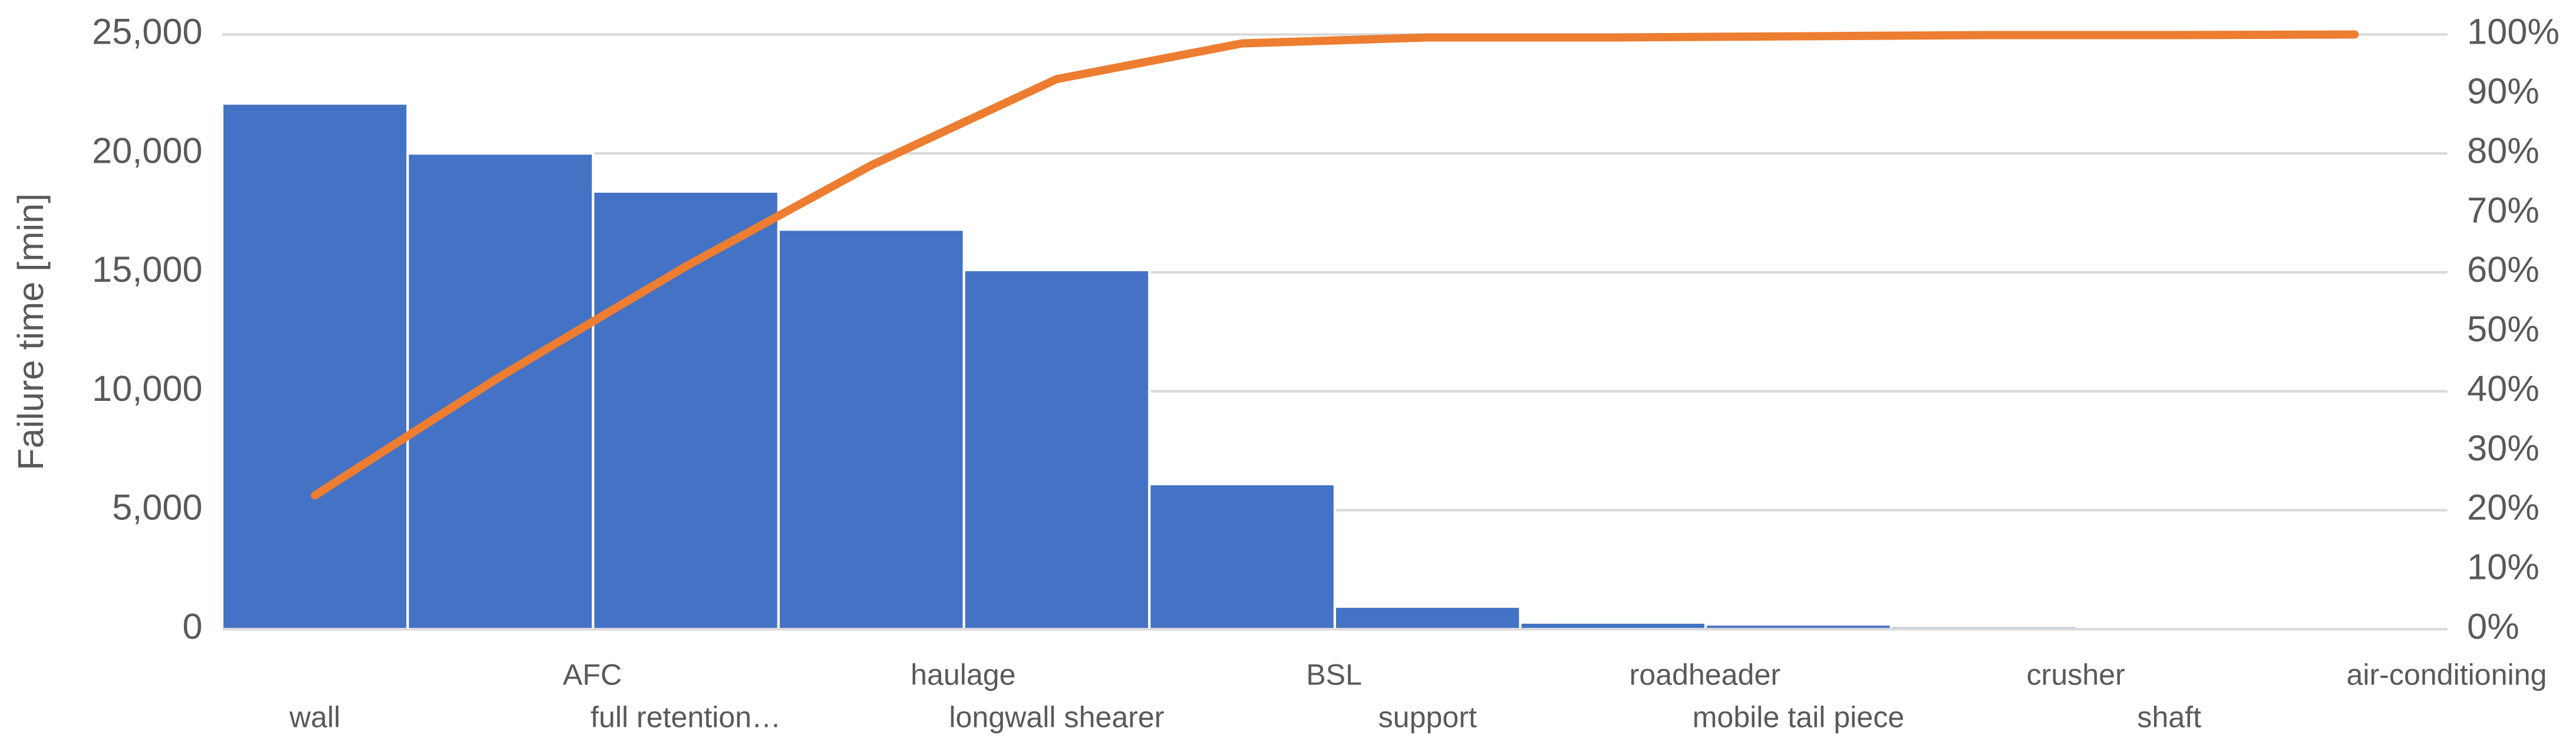 The width and height of the screenshot is (2576, 754). What do you see at coordinates (2503, 567) in the screenshot?
I see `y2-tick-label: 10%` at bounding box center [2503, 567].